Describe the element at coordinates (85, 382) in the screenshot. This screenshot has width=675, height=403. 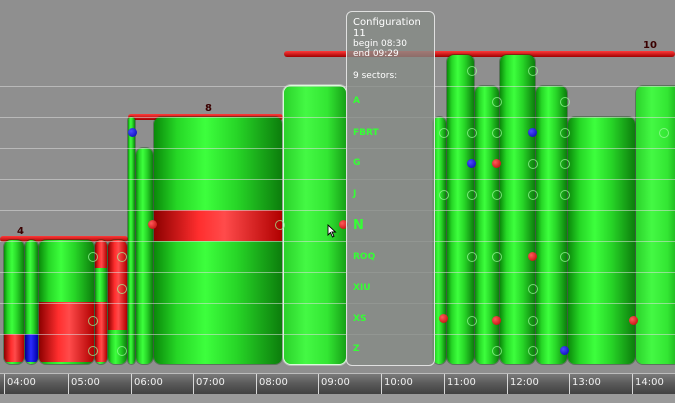
I see `timeline-label: 05:00` at that location.